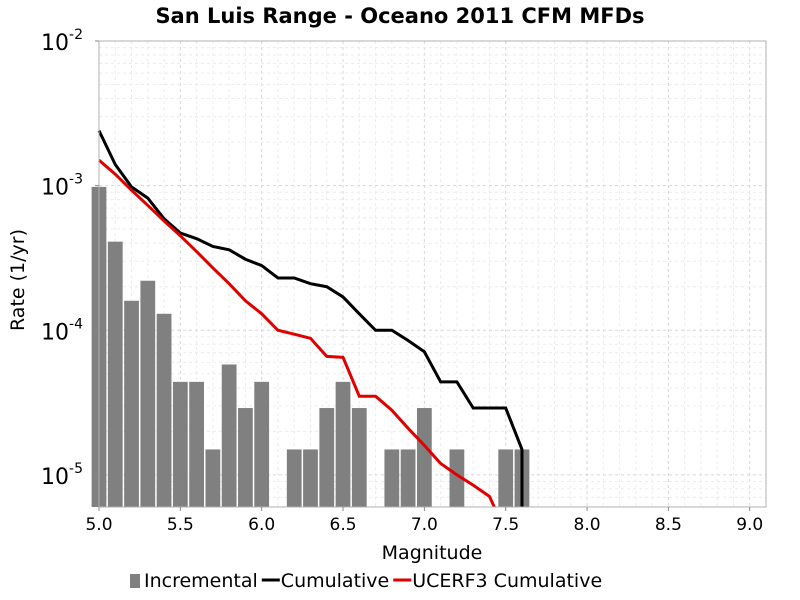 The width and height of the screenshot is (800, 600). What do you see at coordinates (70, 258) in the screenshot?
I see `y-axis-ticks: 10⁻⁵ 10⁻⁴ 10⁻³ 10⁻²` at bounding box center [70, 258].